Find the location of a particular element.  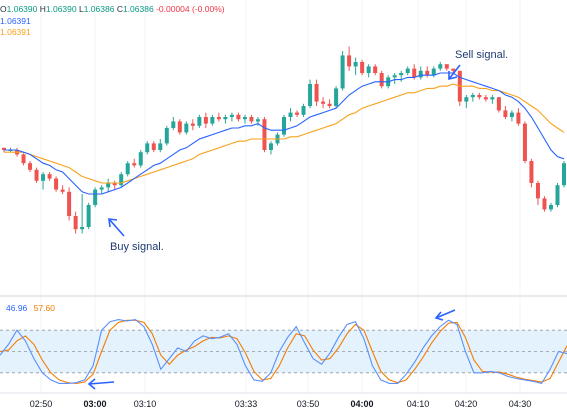

sell-signal-label: Sell signal. is located at coordinates (482, 55).